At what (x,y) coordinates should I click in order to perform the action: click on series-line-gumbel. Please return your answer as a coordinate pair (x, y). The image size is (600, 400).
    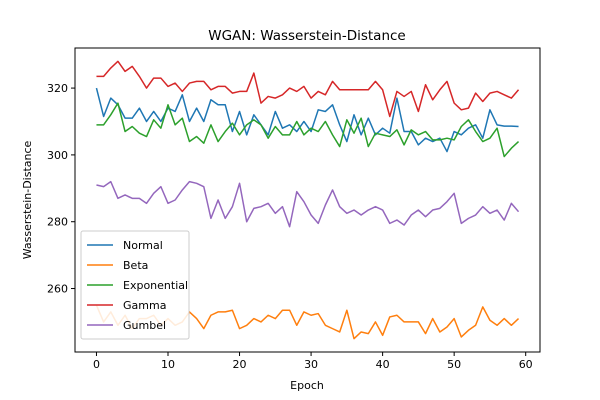
    Looking at the image, I should click on (308, 204).